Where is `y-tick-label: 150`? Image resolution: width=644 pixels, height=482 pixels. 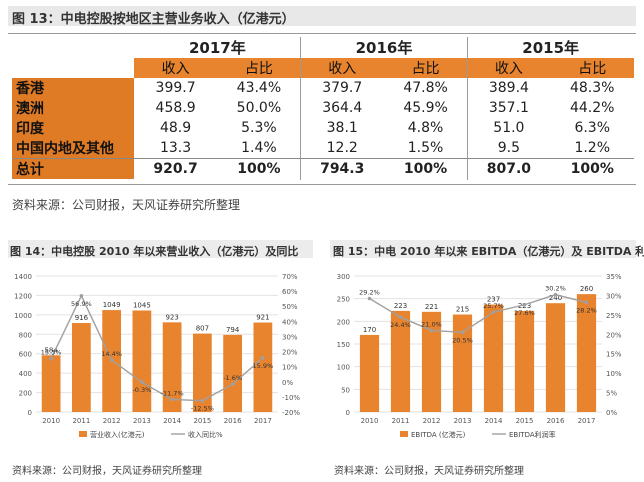
y-tick-label: 150 is located at coordinates (343, 345).